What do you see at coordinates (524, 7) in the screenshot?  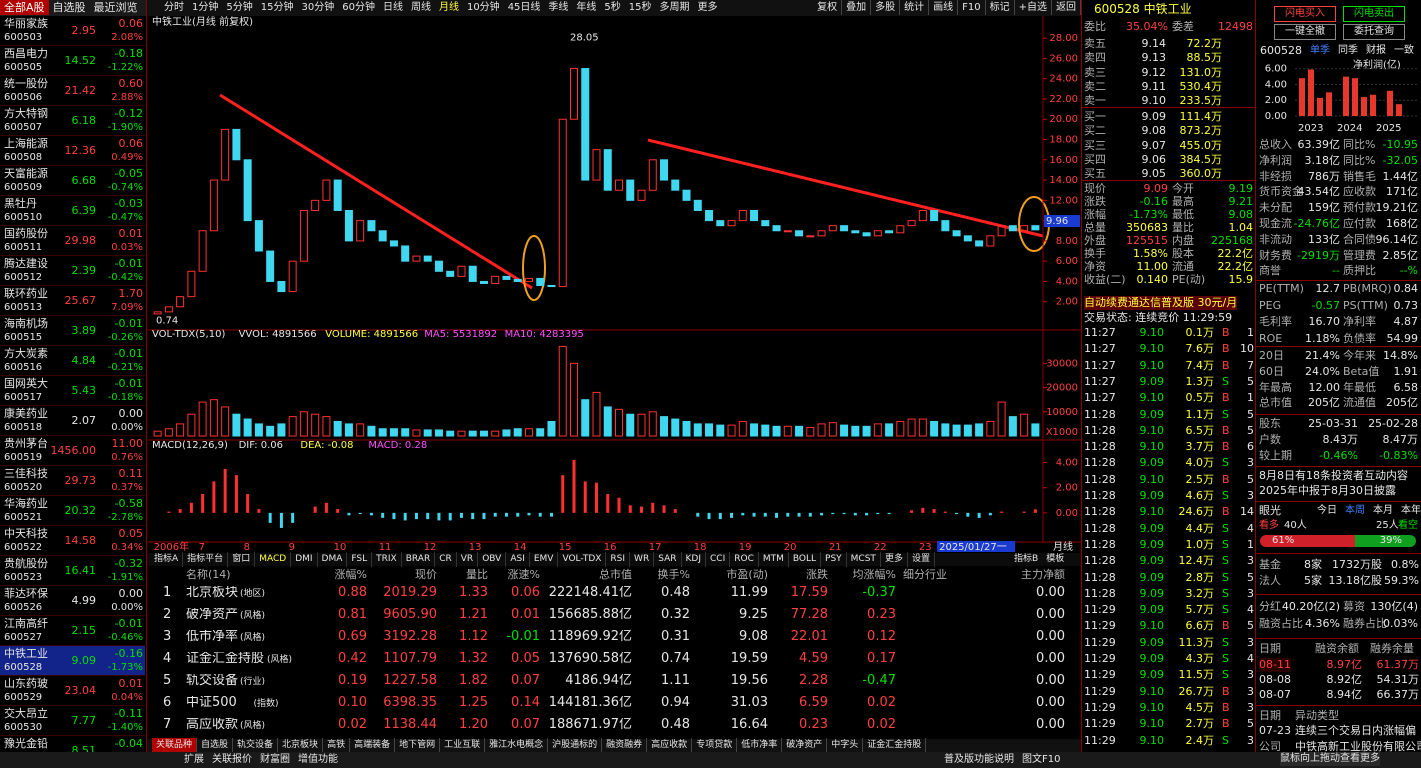 I see `period-button: 45日线` at bounding box center [524, 7].